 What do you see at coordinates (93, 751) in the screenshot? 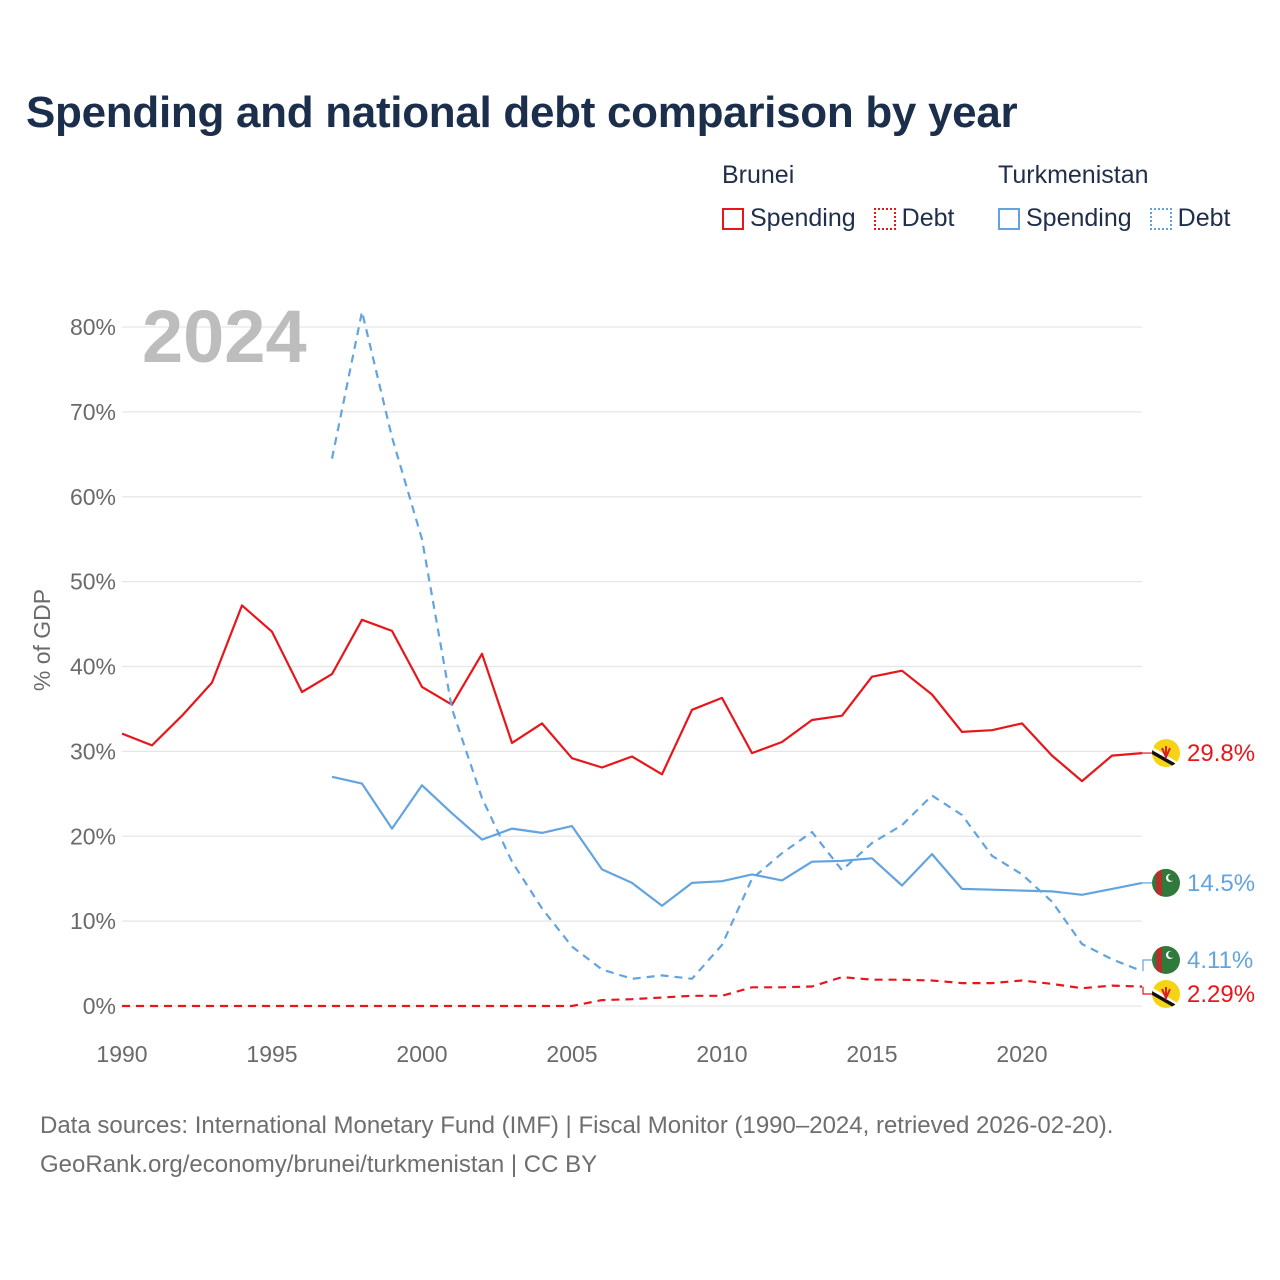
I see `y-tick-label: 30%` at bounding box center [93, 751].